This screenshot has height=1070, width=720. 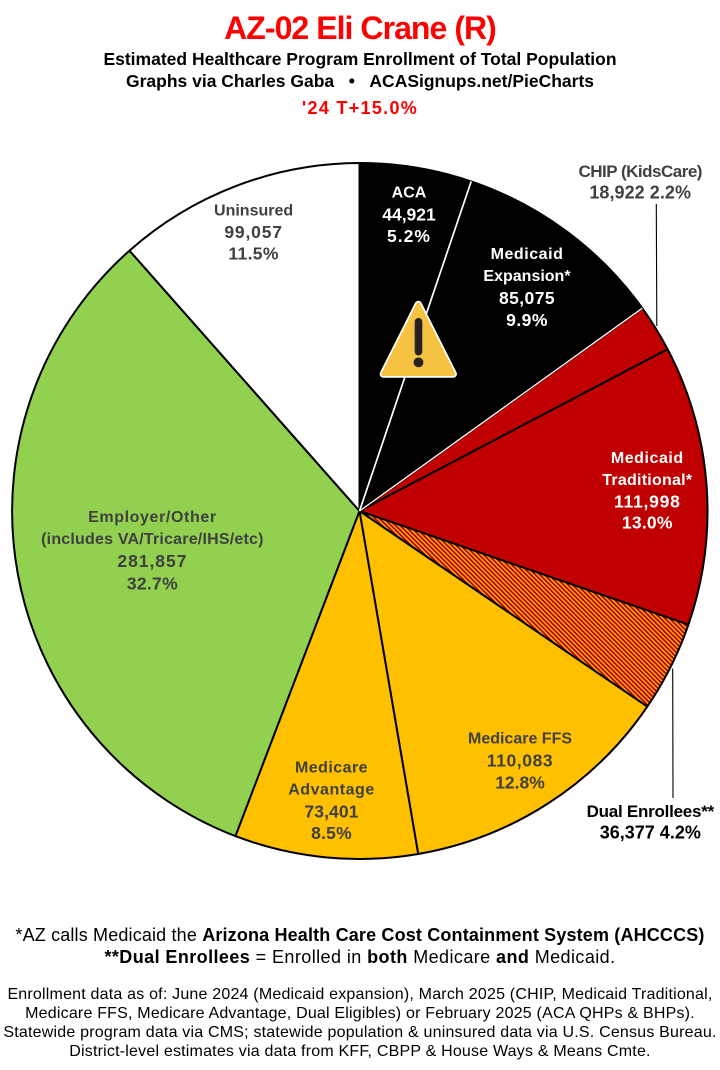 What do you see at coordinates (640, 171) in the screenshot?
I see `svg-text: CHIP (KidsCare)` at bounding box center [640, 171].